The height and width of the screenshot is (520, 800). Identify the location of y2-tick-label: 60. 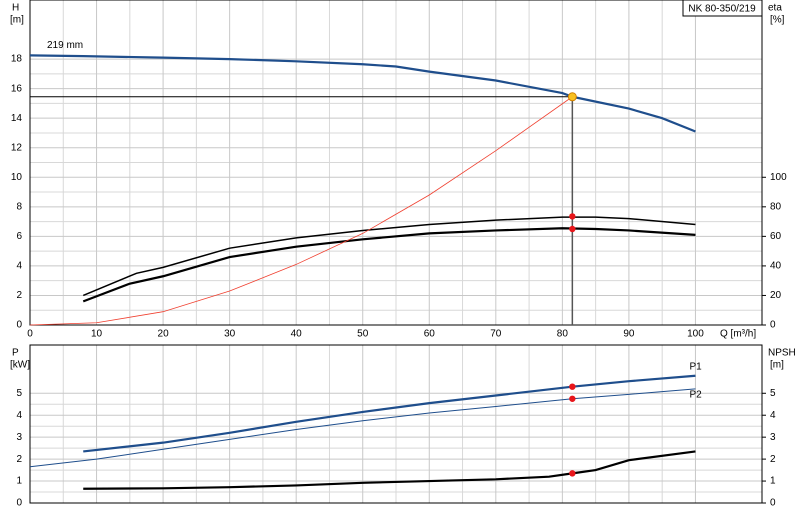
(776, 236).